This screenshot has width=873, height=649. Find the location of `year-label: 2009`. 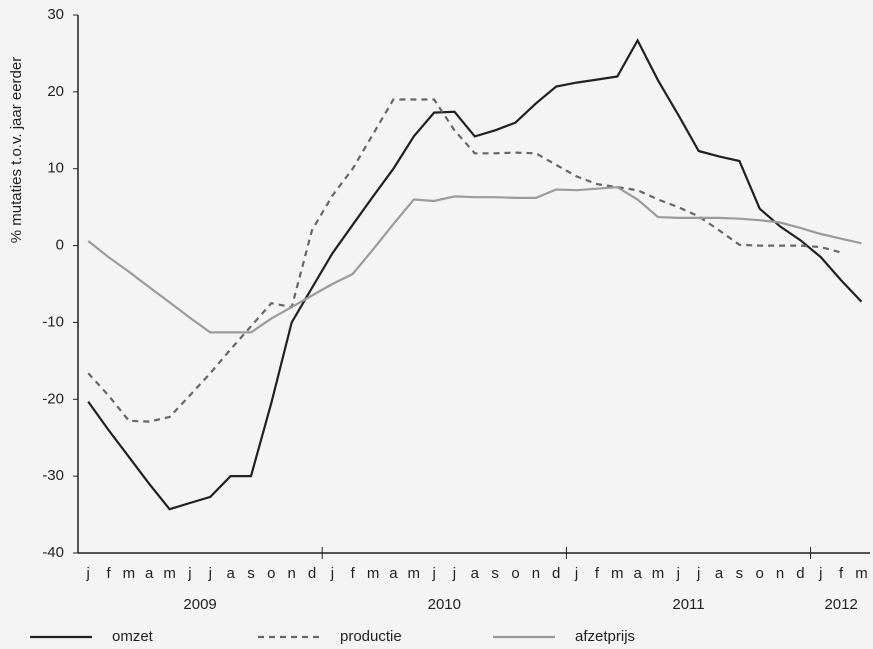

year-label: 2009 is located at coordinates (199, 604).